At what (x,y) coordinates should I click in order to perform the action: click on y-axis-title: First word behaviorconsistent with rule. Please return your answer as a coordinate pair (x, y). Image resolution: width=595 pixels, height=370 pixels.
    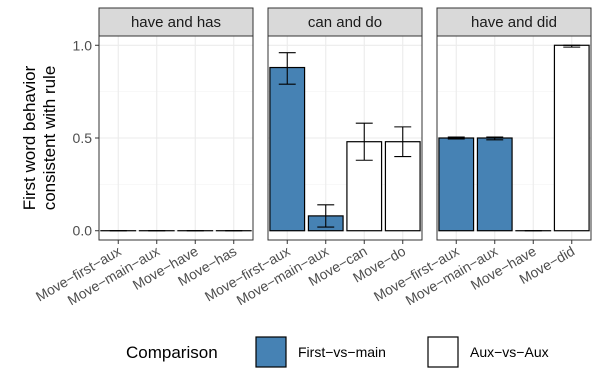
    Looking at the image, I should click on (39, 137).